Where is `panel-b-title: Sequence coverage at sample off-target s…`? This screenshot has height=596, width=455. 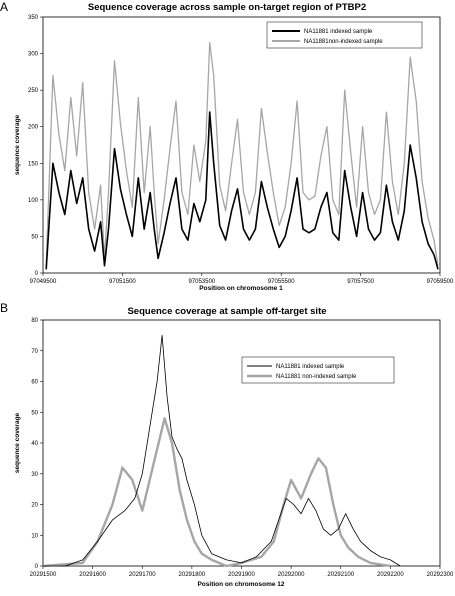
panel-b-title: Sequence coverage at sample off-target s… is located at coordinates (226, 311).